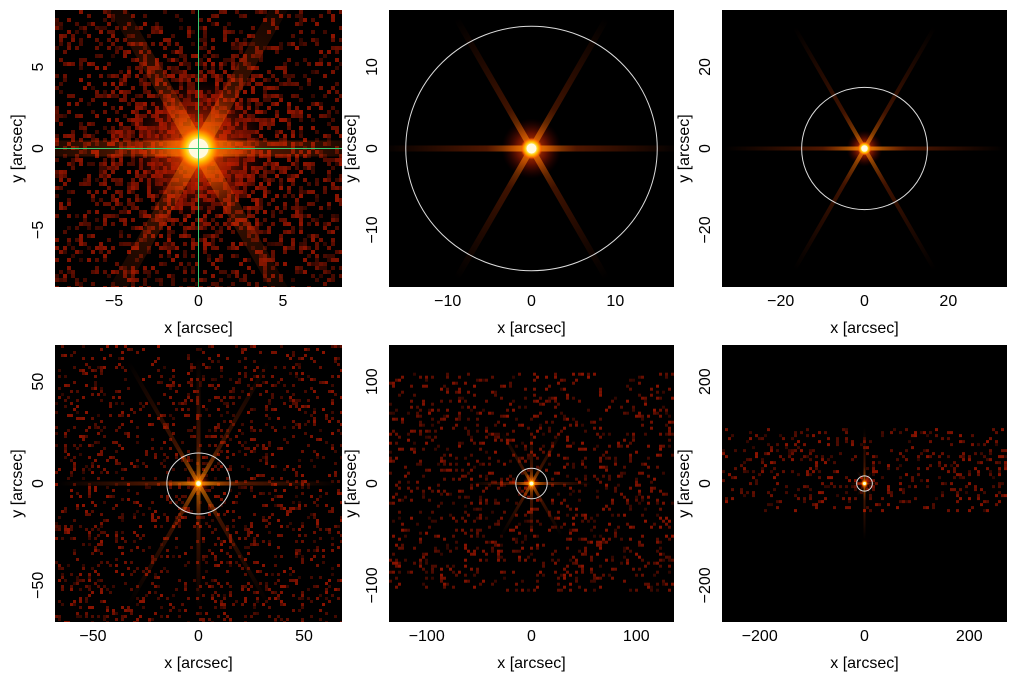  I want to click on tick-labels: −100 0 100 −100 0 100, so click(507, 506).